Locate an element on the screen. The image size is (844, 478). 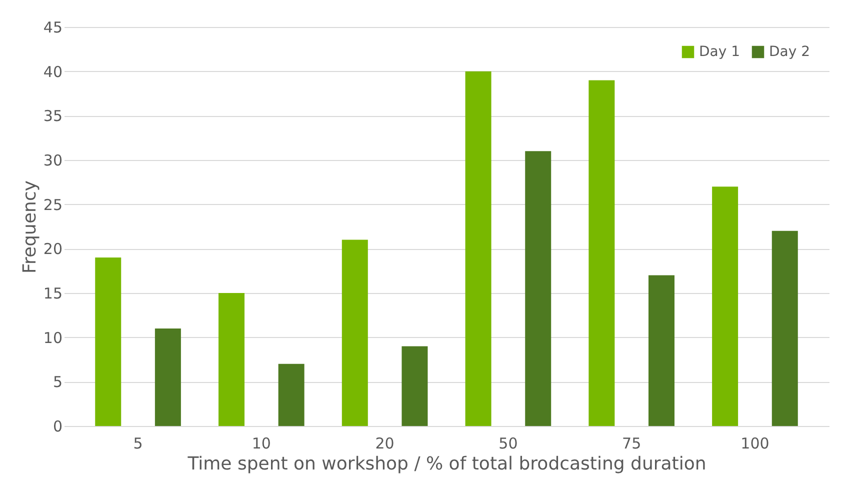
x-tick-label: 10 is located at coordinates (261, 443).